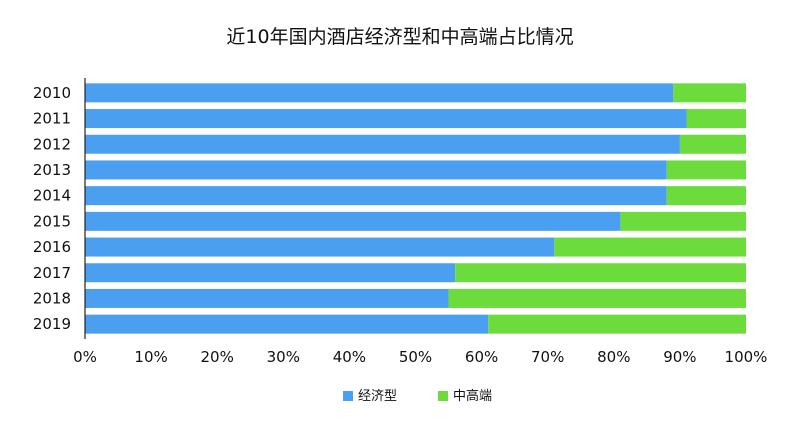 The height and width of the screenshot is (433, 800). What do you see at coordinates (85, 357) in the screenshot?
I see `x-tick-label-0pct: 0%` at bounding box center [85, 357].